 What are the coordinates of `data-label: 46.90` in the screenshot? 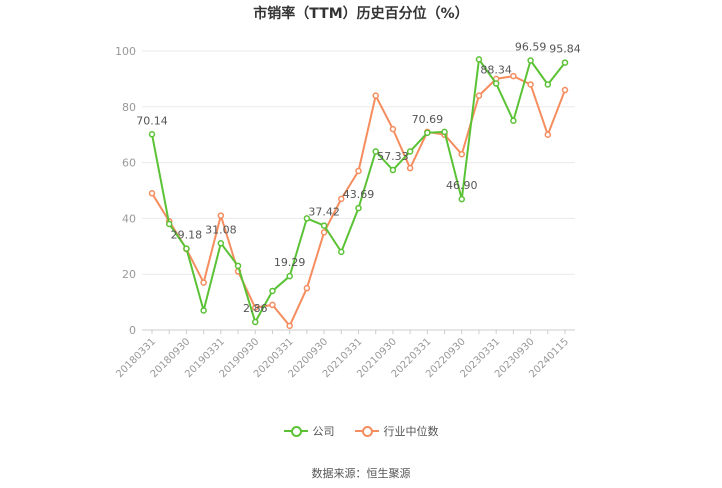 It's located at (462, 185).